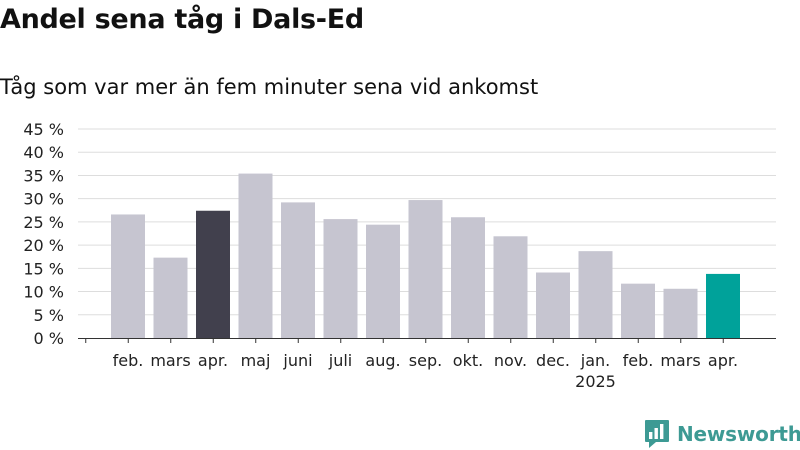 Image resolution: width=800 pixels, height=450 pixels. I want to click on x-tick-label: sep., so click(425, 360).